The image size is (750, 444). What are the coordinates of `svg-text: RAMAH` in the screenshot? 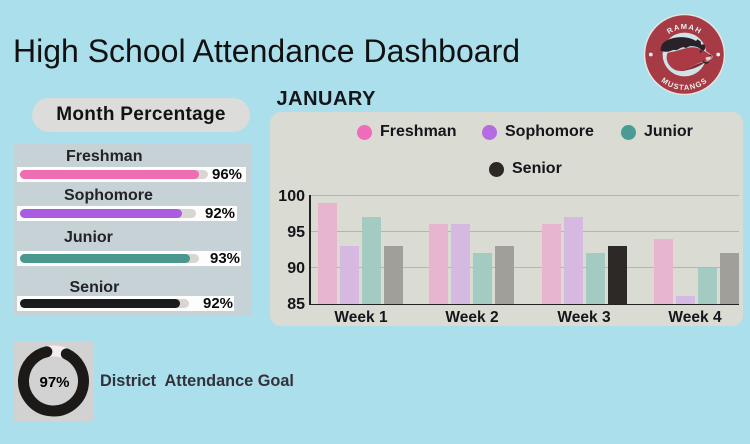 It's located at (684, 29).